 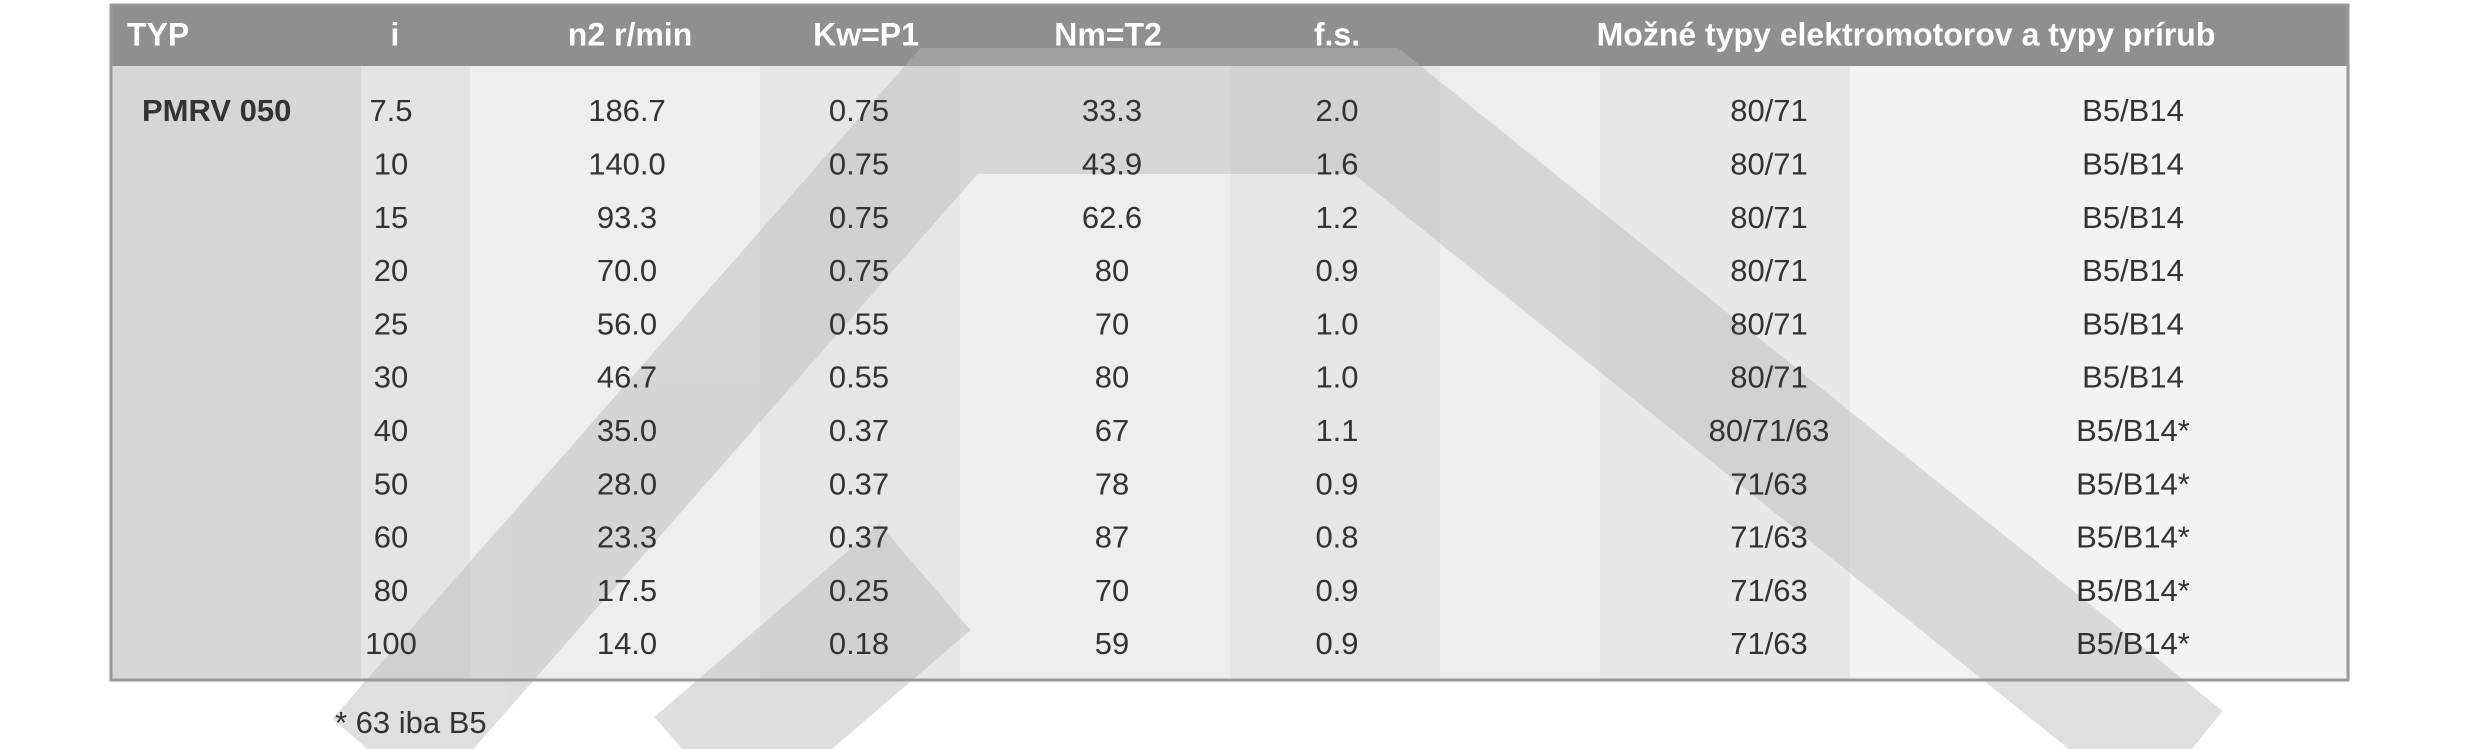 What do you see at coordinates (1336, 537) in the screenshot?
I see `table-cell: 0.8` at bounding box center [1336, 537].